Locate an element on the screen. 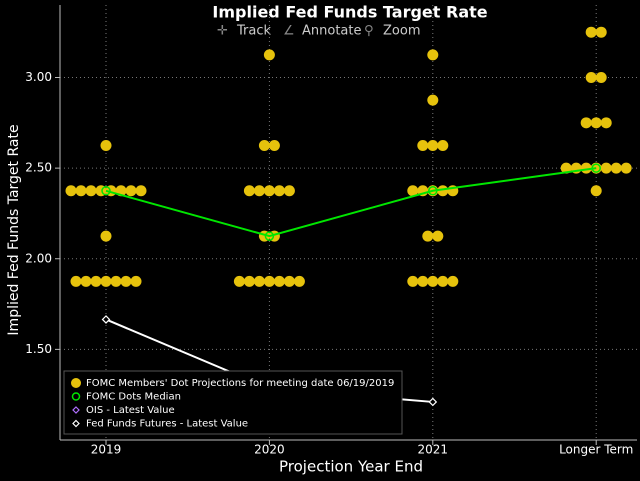  x-tick-label: Longer Term is located at coordinates (596, 450).